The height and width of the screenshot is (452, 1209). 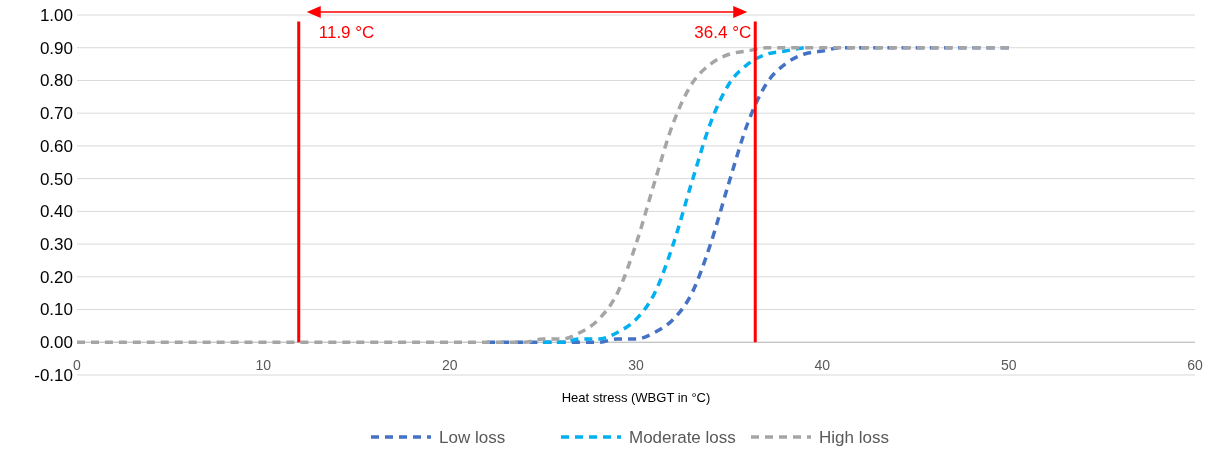 What do you see at coordinates (56, 343) in the screenshot?
I see `y-tick-label: 0.00` at bounding box center [56, 343].